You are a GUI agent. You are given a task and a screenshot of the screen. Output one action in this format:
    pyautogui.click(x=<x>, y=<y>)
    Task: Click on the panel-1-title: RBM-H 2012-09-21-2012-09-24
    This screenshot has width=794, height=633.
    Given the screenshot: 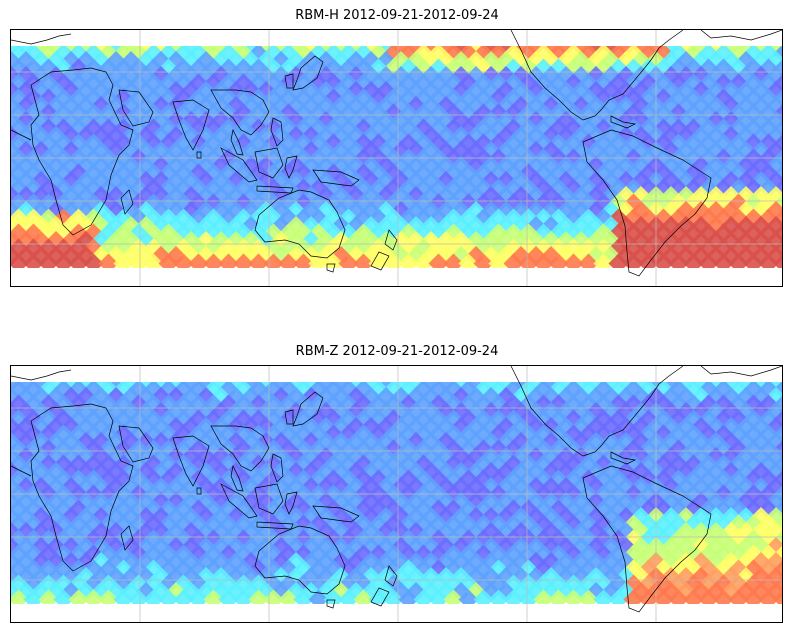 What is the action you would take?
    pyautogui.click(x=397, y=15)
    